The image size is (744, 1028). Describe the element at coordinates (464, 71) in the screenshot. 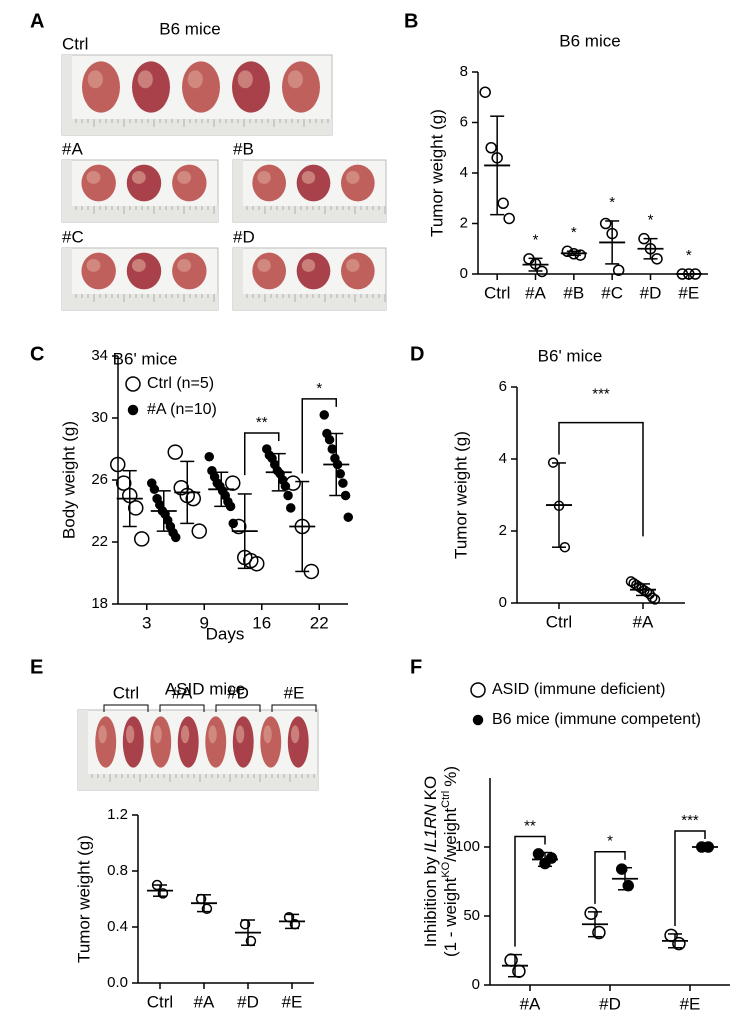

I see `y-tick-label: 8` at that location.